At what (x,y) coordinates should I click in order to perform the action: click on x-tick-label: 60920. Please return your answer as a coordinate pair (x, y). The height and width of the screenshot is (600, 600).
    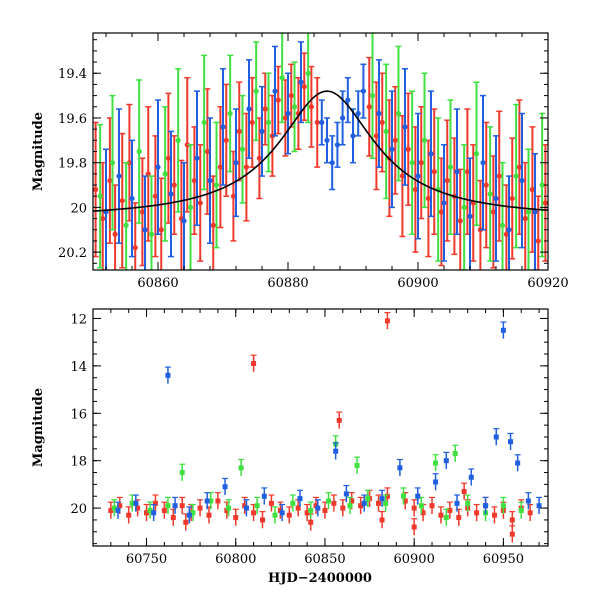
    Looking at the image, I should click on (547, 283).